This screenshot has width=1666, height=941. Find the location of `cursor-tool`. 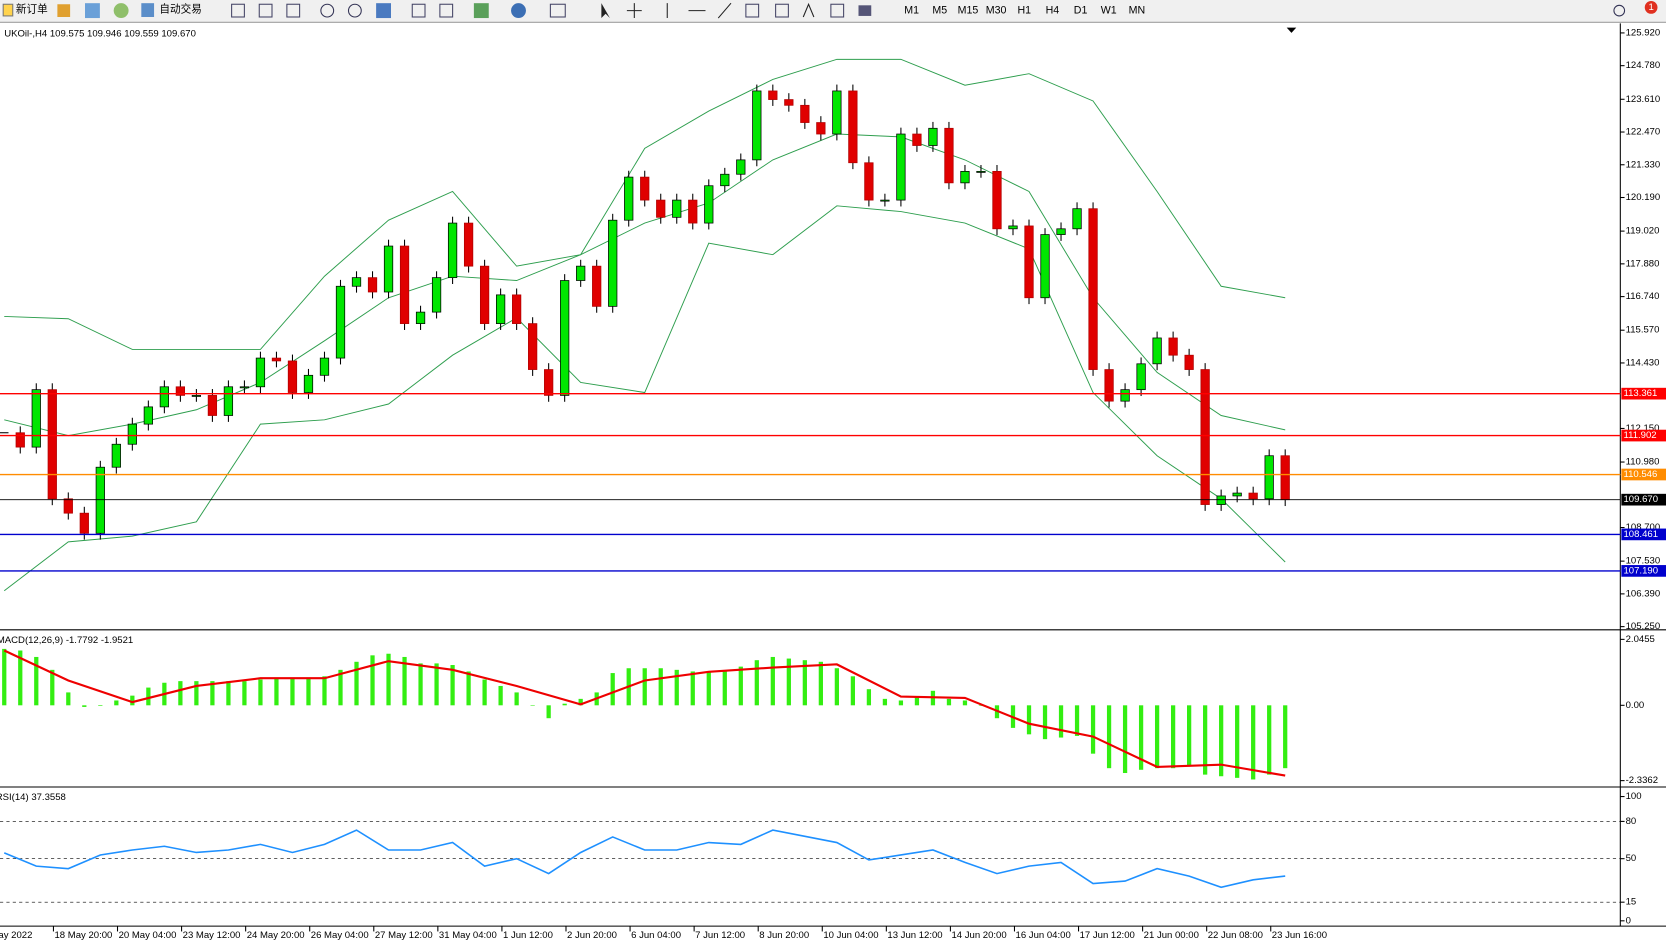

cursor-tool is located at coordinates (605, 11).